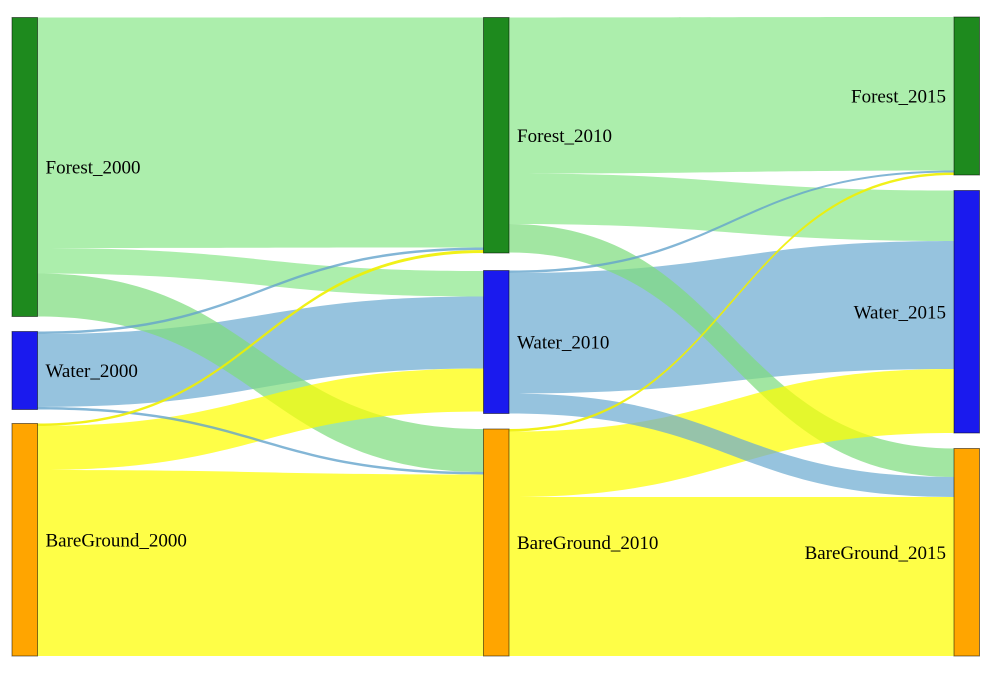 The image size is (994, 676). Describe the element at coordinates (92, 371) in the screenshot. I see `svg-text: Water_2000` at that location.